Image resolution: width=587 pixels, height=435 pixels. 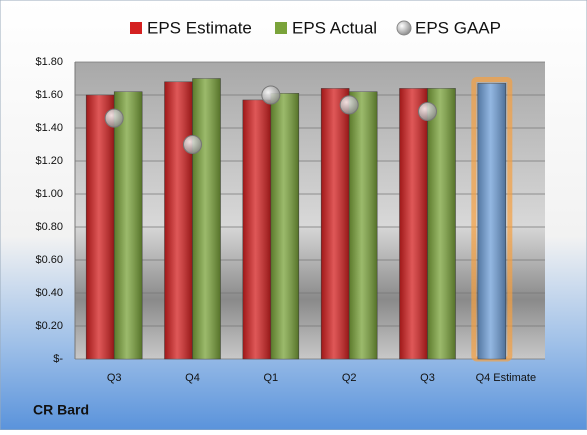 What do you see at coordinates (199, 27) in the screenshot?
I see `legend-label: EPS Estimate` at bounding box center [199, 27].